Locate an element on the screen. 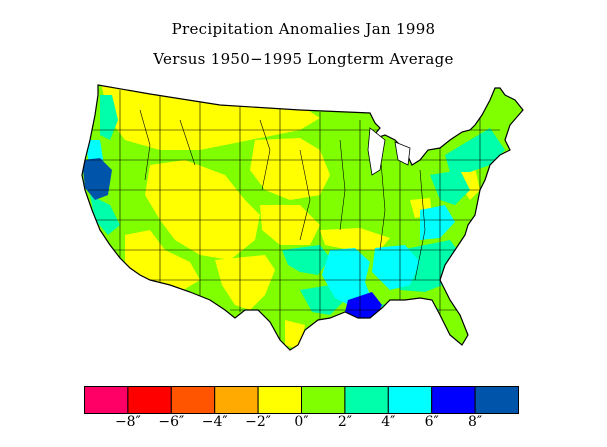 The height and width of the screenshot is (447, 607). legend-tick-label: 2″ is located at coordinates (344, 422).